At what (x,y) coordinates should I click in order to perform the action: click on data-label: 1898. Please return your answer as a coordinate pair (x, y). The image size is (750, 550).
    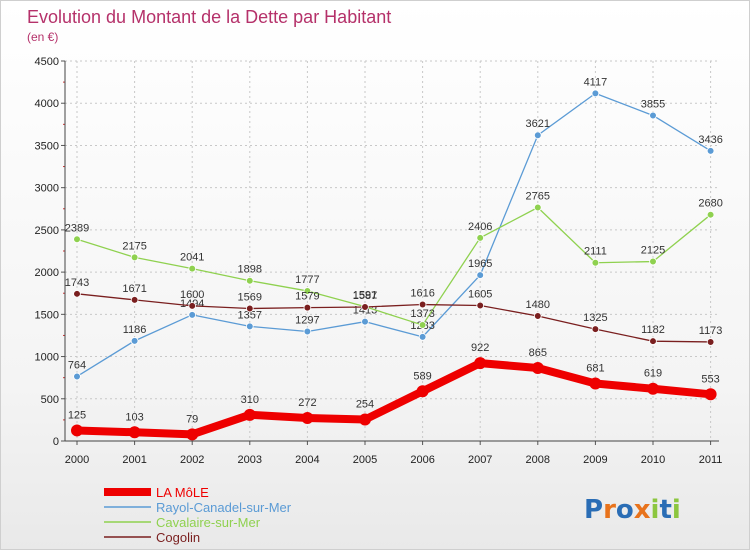
    Looking at the image, I should click on (250, 270).